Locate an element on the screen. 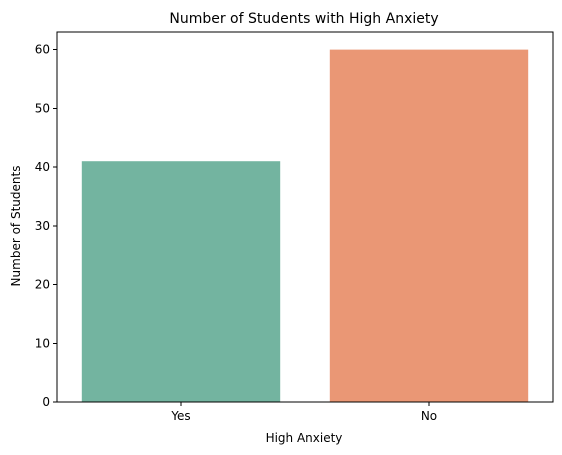 The image size is (562, 455). y-tick-label: 10 is located at coordinates (42, 343).